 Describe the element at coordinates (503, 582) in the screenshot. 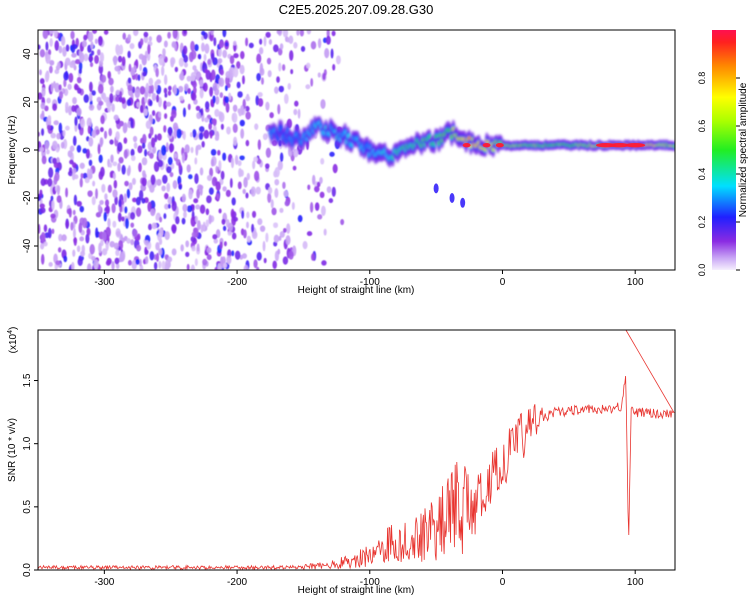

I see `x-tick-label: 0` at that location.